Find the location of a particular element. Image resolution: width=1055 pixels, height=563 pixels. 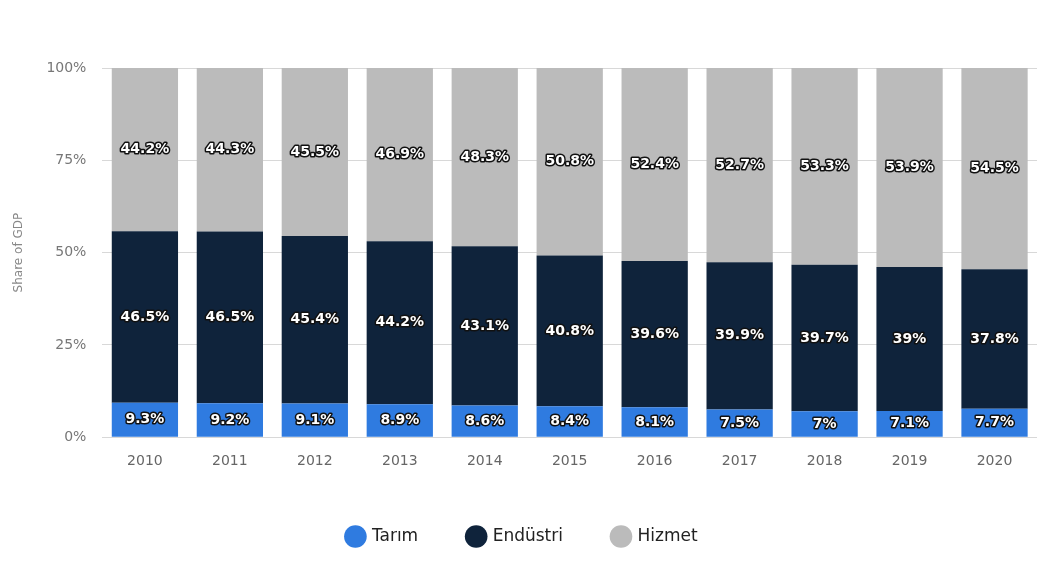

y-tick-label: 0% is located at coordinates (75, 435).